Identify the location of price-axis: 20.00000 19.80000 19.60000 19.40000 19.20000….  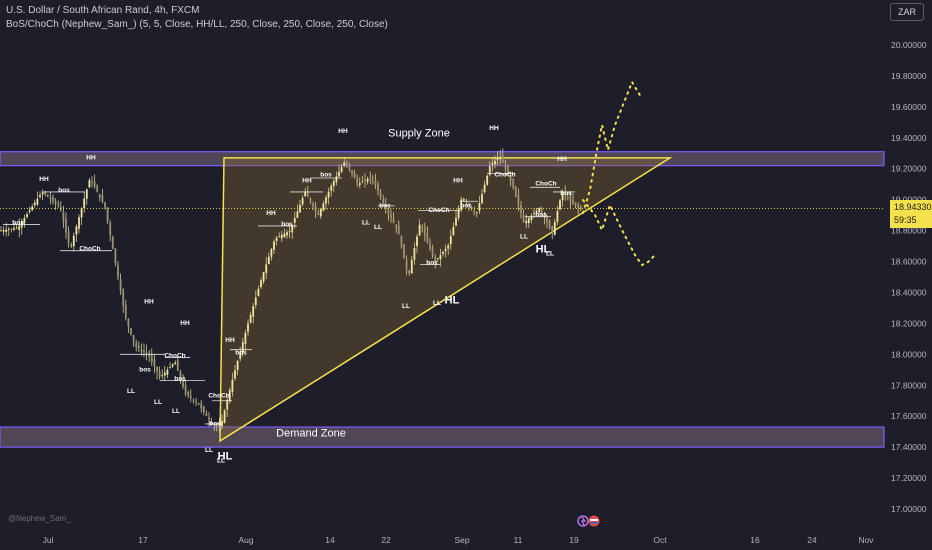
(909, 277).